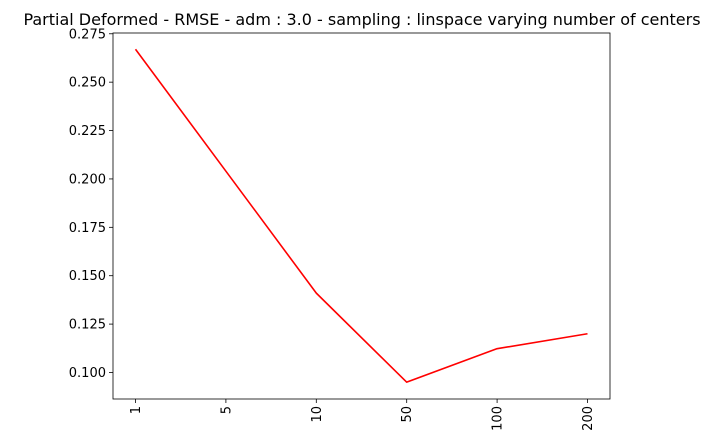 The image size is (722, 448). What do you see at coordinates (407, 414) in the screenshot?
I see `x-tick-label: 50` at bounding box center [407, 414].